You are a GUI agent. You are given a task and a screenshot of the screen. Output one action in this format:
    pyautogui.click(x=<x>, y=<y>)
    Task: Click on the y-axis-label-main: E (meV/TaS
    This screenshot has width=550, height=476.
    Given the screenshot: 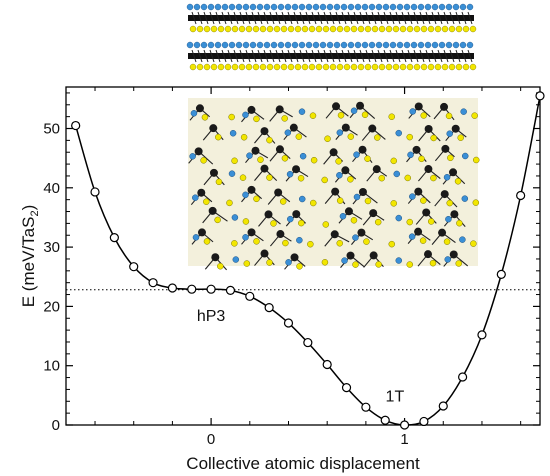 What is the action you would take?
    pyautogui.click(x=28, y=262)
    